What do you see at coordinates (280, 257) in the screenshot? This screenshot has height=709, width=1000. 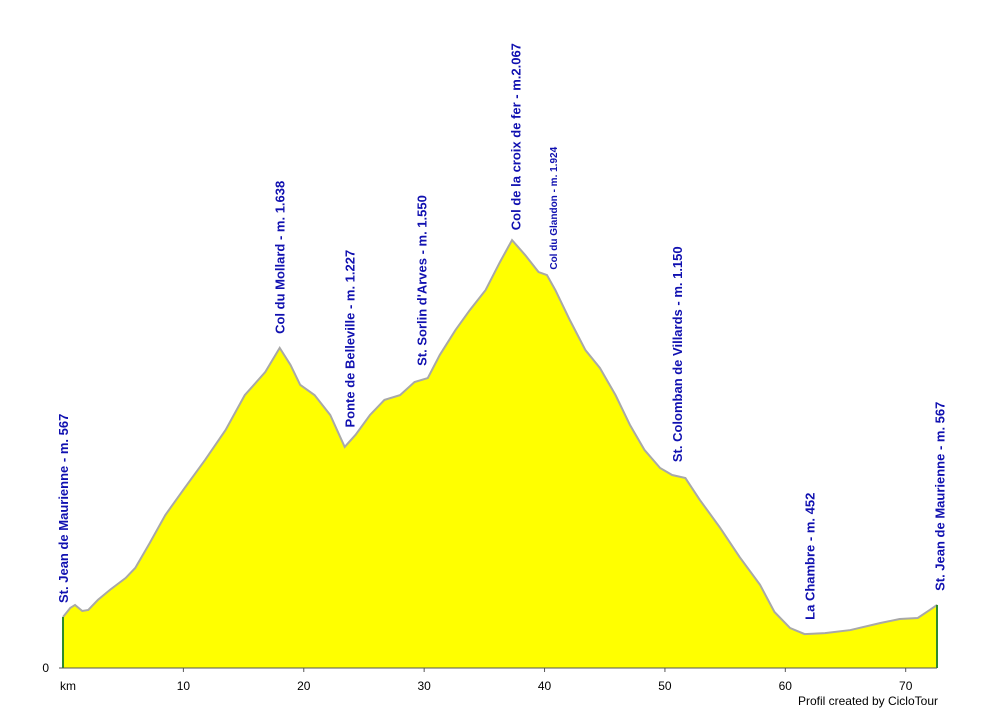 I see `annotation: Col du Mollard - m. 1.638` at bounding box center [280, 257].